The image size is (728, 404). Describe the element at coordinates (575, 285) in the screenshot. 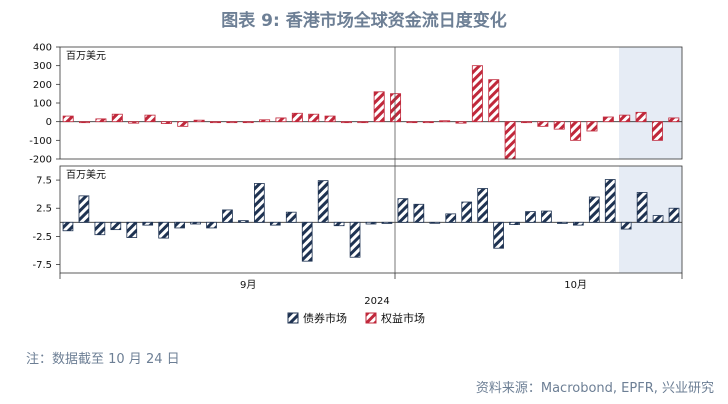

I see `x-month-label: 10月` at that location.